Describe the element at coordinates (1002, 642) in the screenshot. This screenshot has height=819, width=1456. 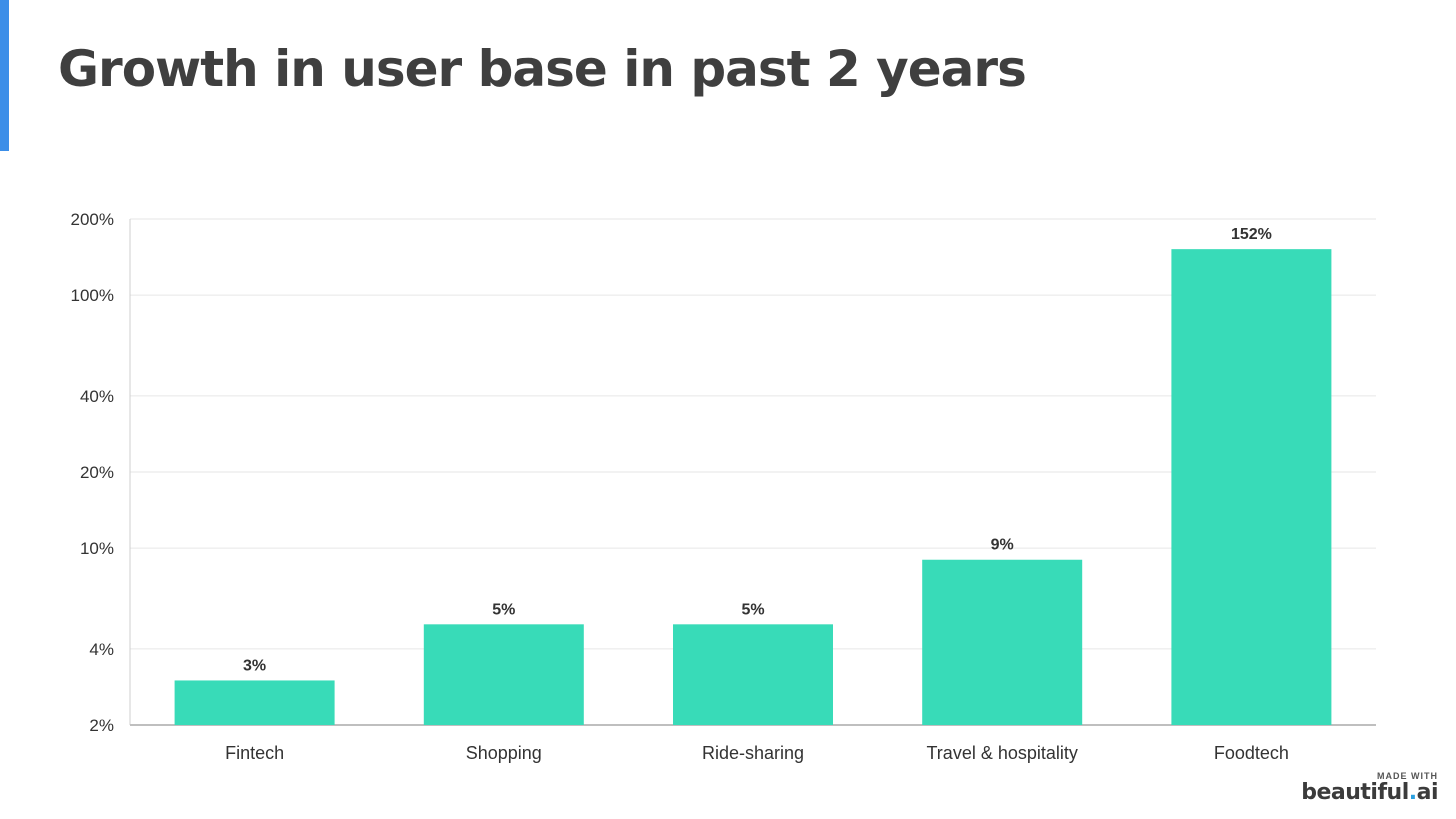
I see `bar-travel-hospitality` at that location.